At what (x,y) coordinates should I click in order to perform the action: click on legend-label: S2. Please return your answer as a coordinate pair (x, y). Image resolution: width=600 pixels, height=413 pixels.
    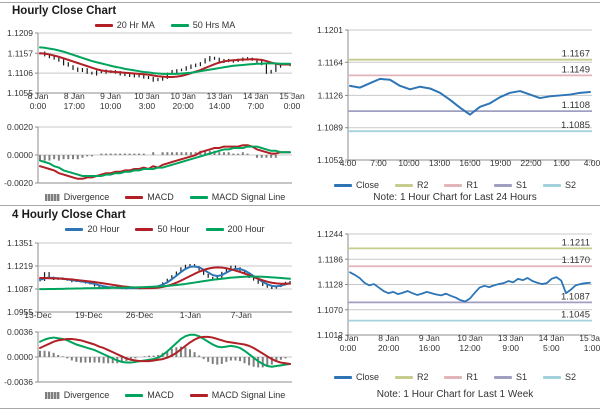
    Looking at the image, I should click on (571, 377).